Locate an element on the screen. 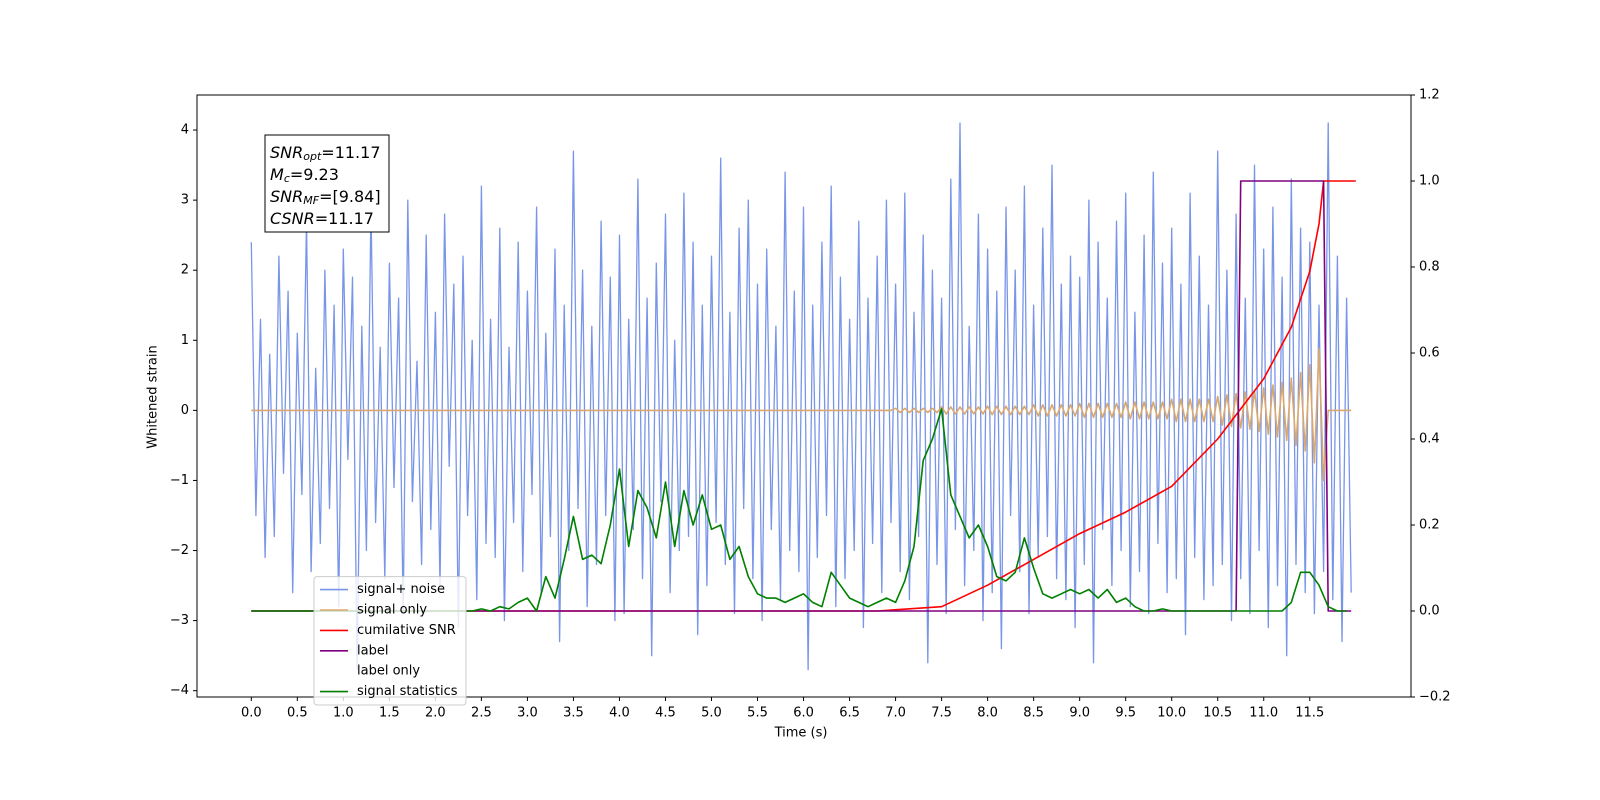  legend-label: signal+ noise is located at coordinates (401, 589).